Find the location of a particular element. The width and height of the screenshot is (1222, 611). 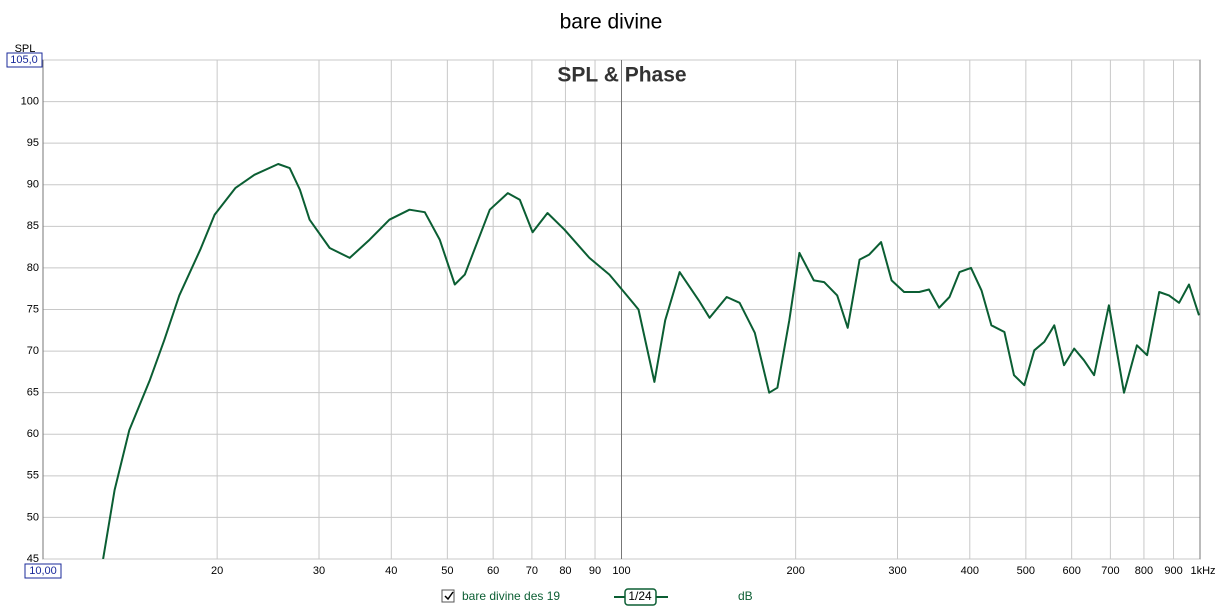

x-tick-label: 80 is located at coordinates (565, 571).